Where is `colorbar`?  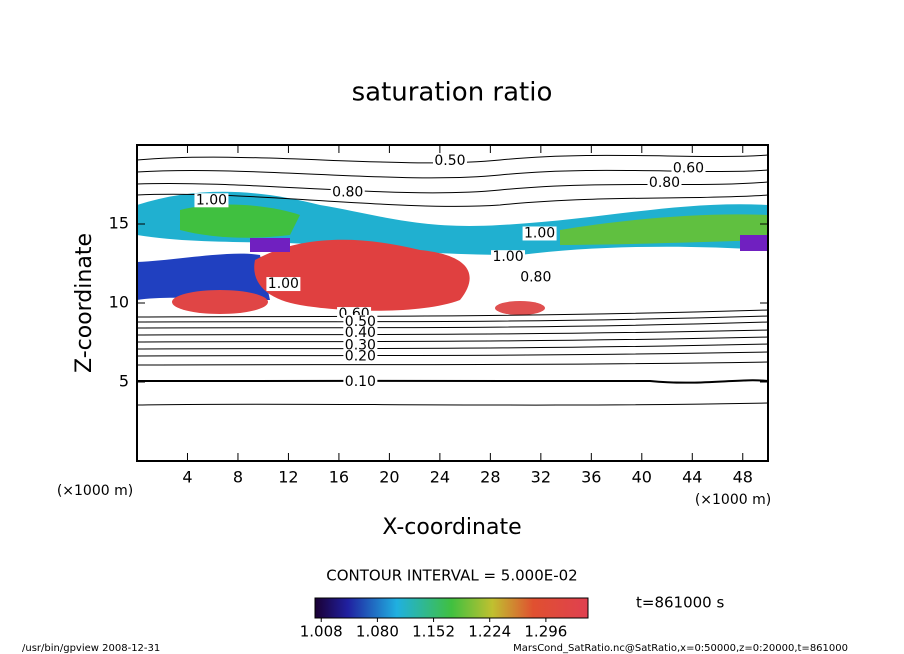
colorbar is located at coordinates (451, 608).